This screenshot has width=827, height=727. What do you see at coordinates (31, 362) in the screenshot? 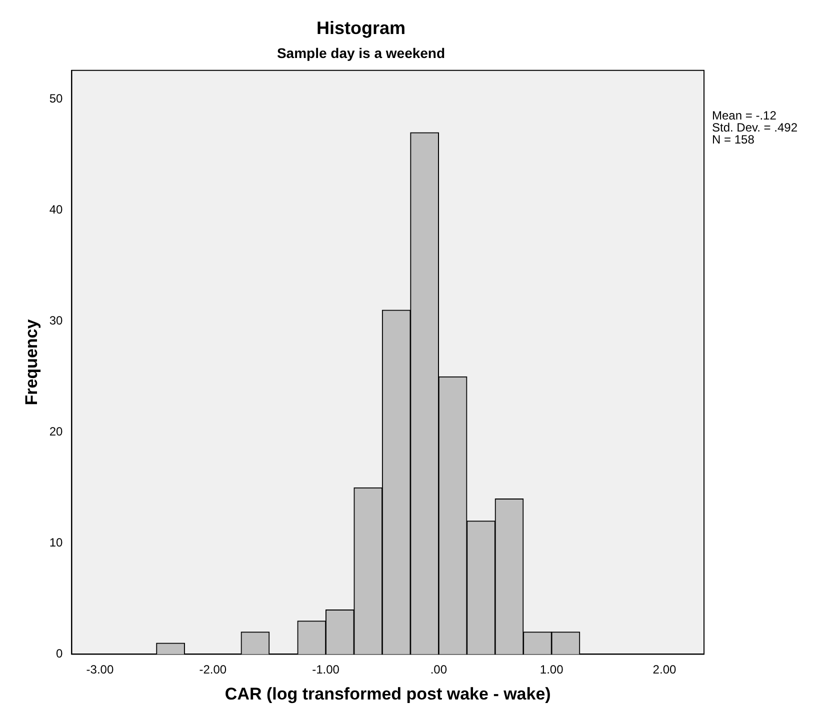
I see `y-axis-title: Frequency` at bounding box center [31, 362].